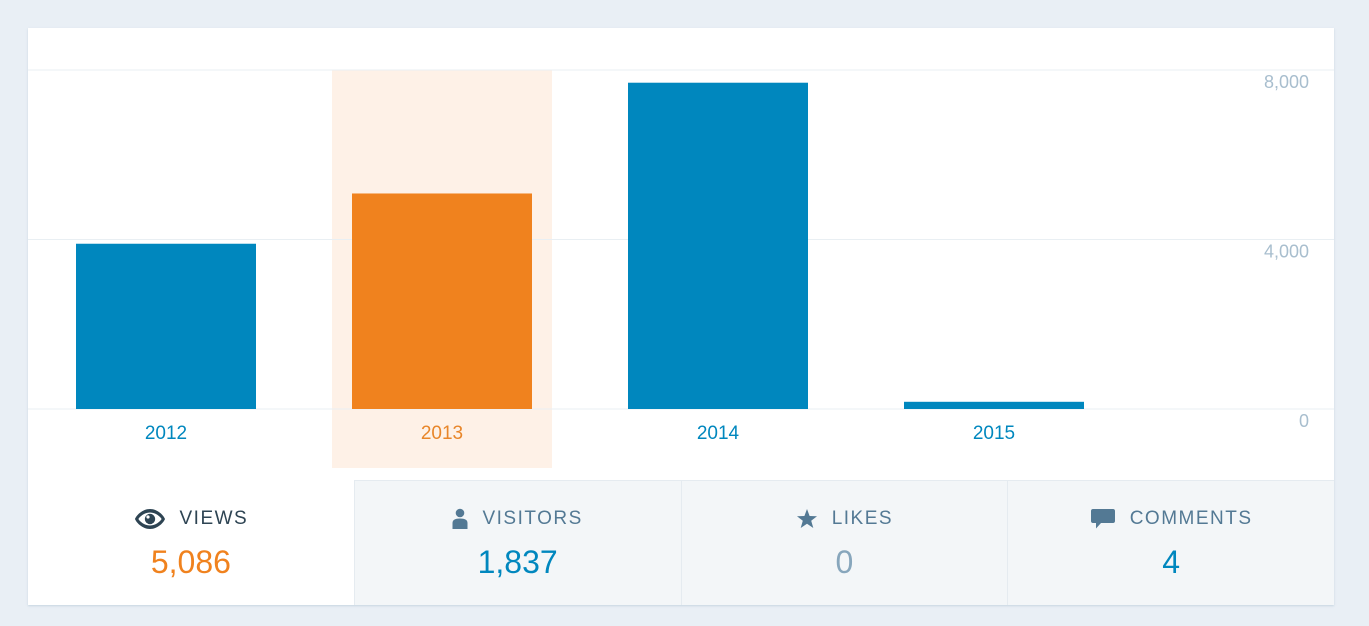  Describe the element at coordinates (166, 326) in the screenshot. I see `bar-2012` at that location.